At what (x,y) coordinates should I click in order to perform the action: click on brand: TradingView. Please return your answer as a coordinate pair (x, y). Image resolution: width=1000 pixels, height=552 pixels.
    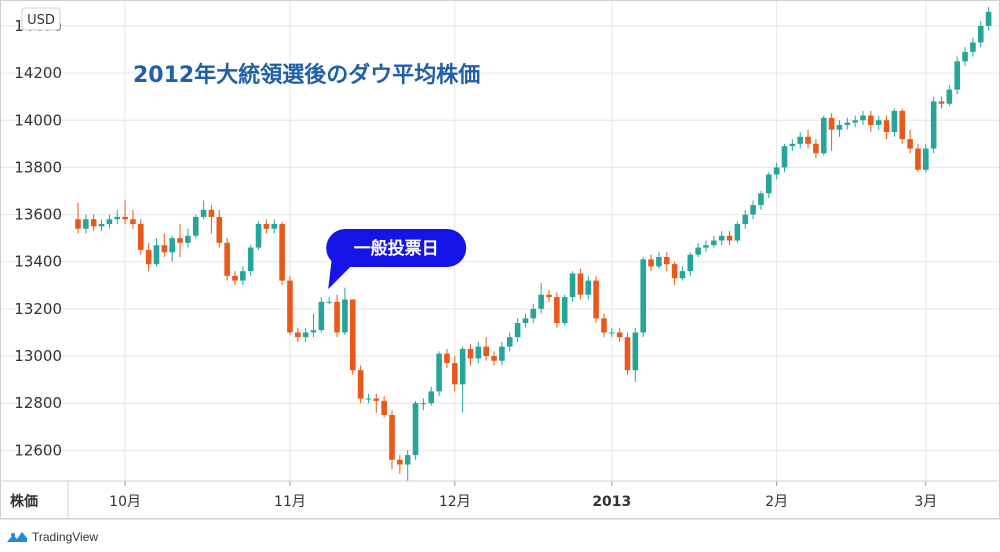
    Looking at the image, I should click on (52, 537).